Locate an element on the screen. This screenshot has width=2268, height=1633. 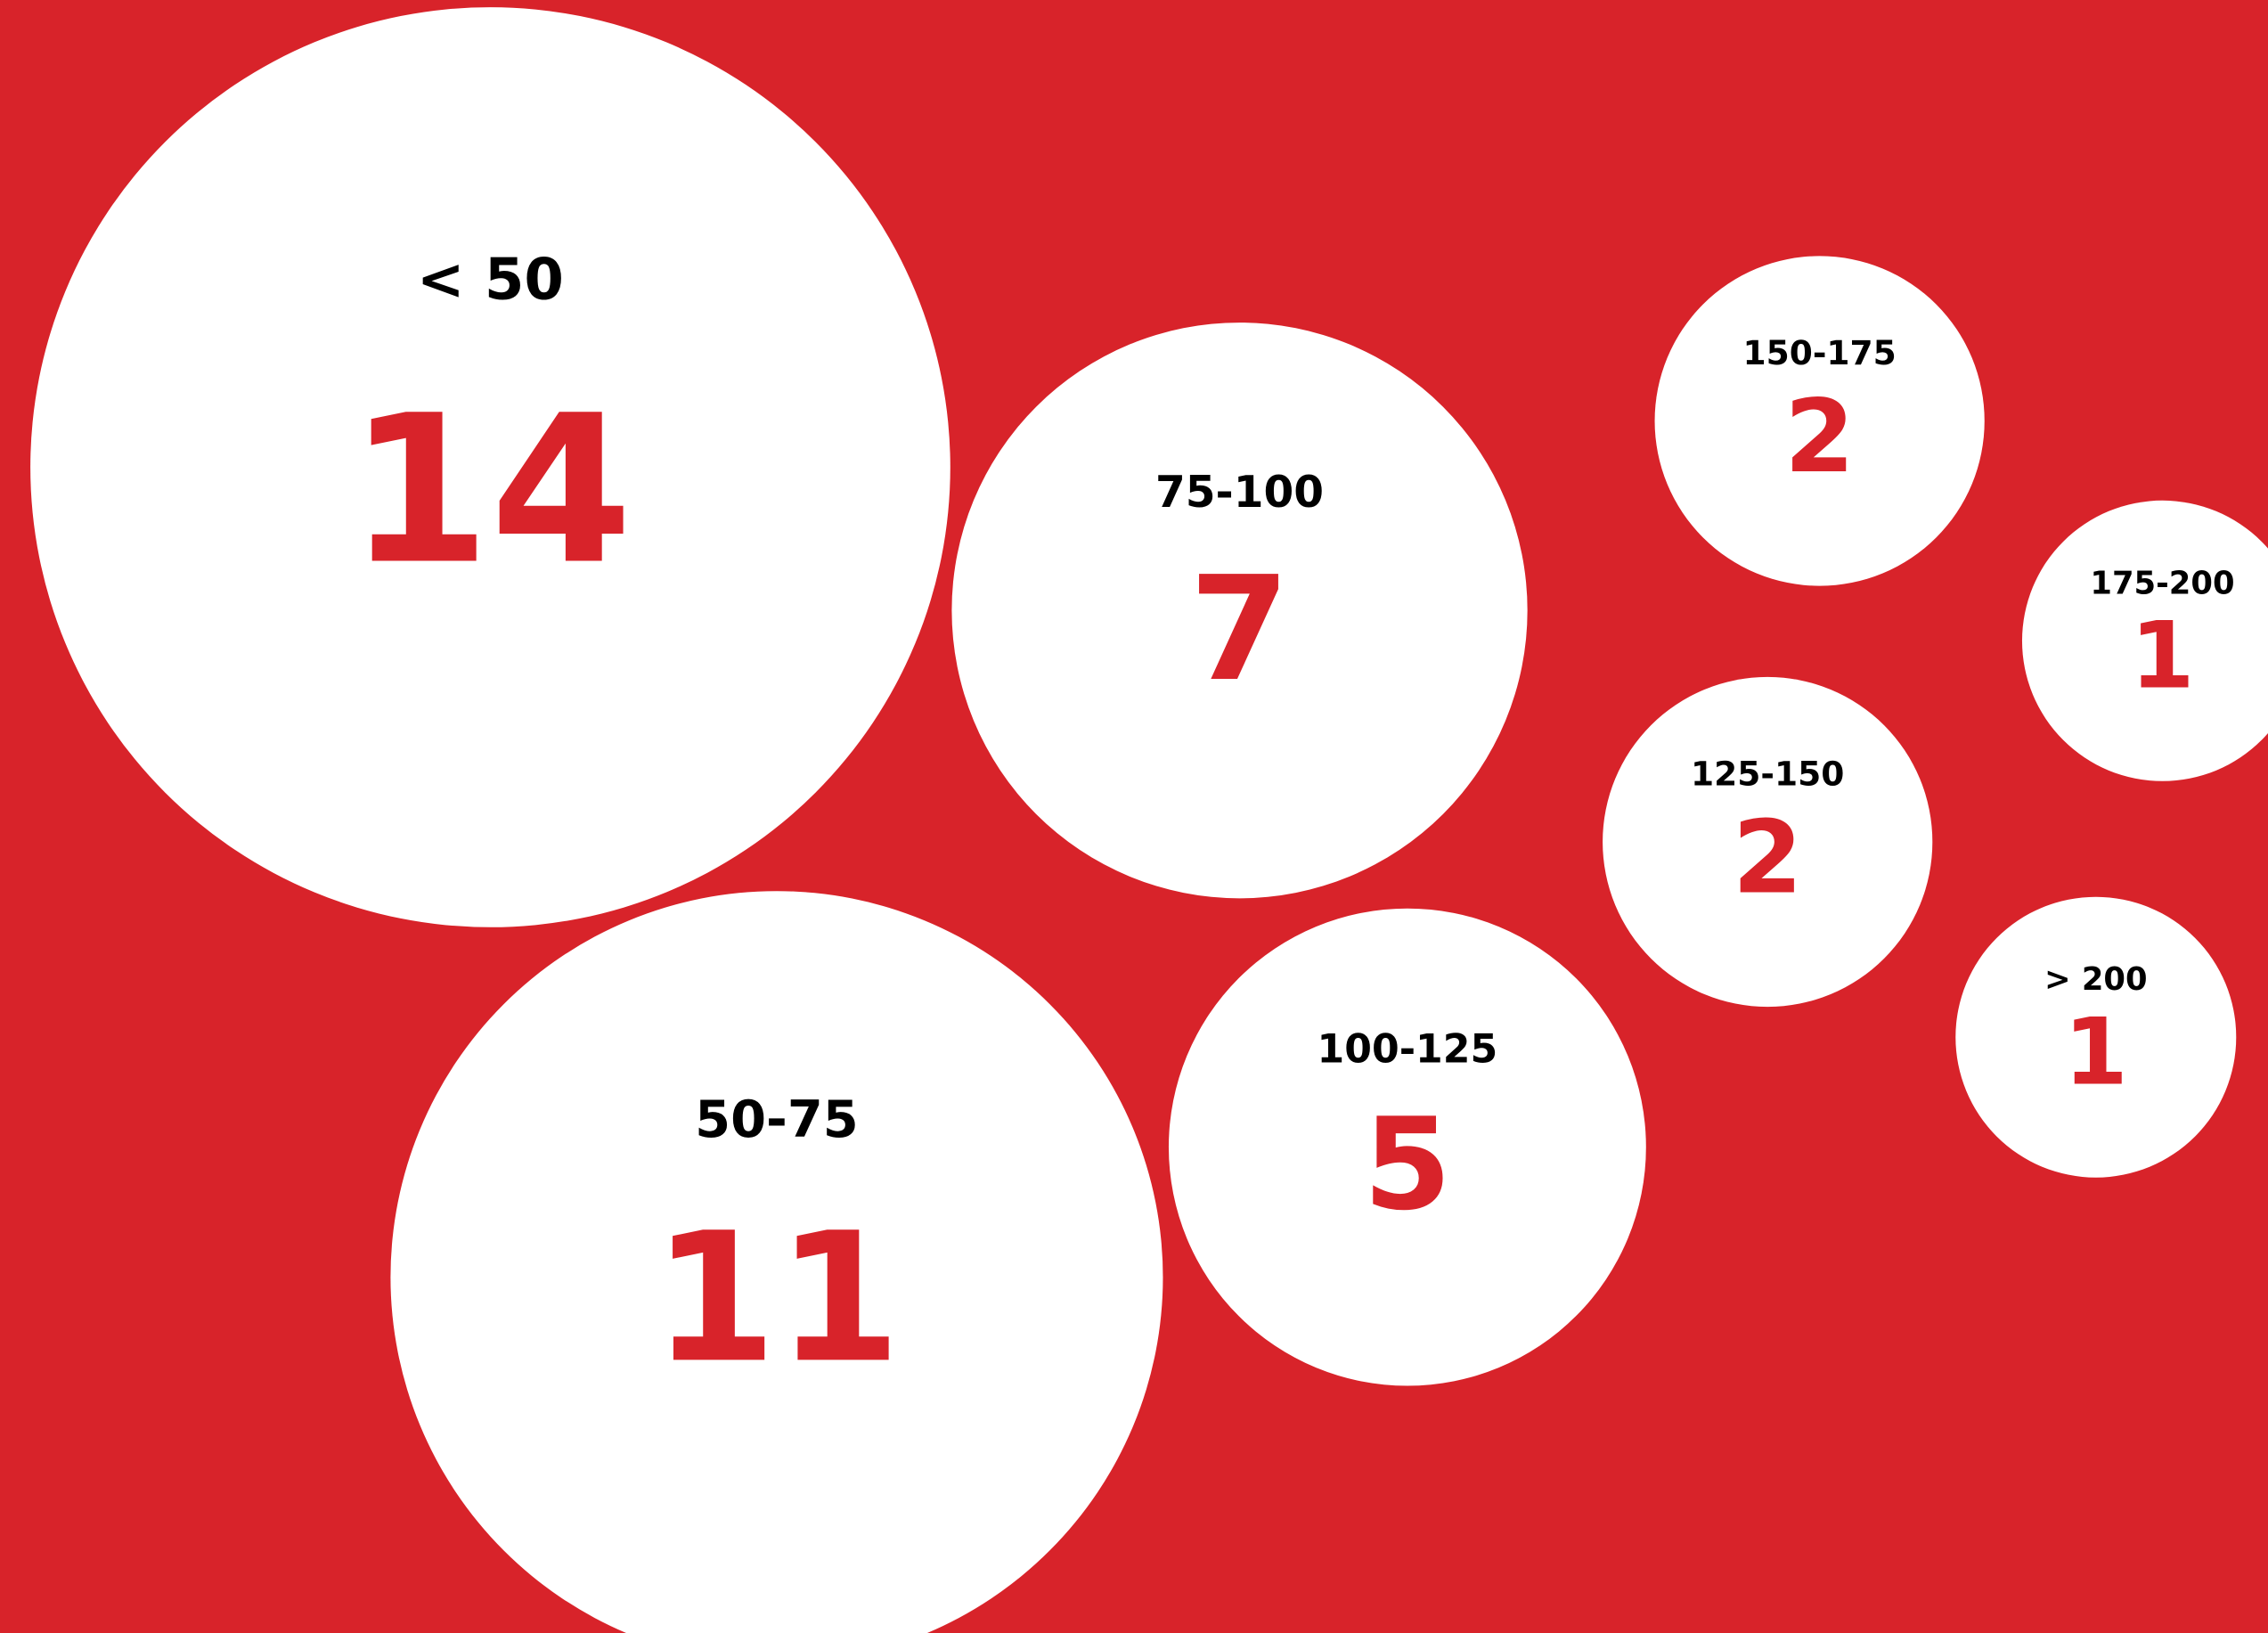
bubble-value: 14 is located at coordinates (490, 491).